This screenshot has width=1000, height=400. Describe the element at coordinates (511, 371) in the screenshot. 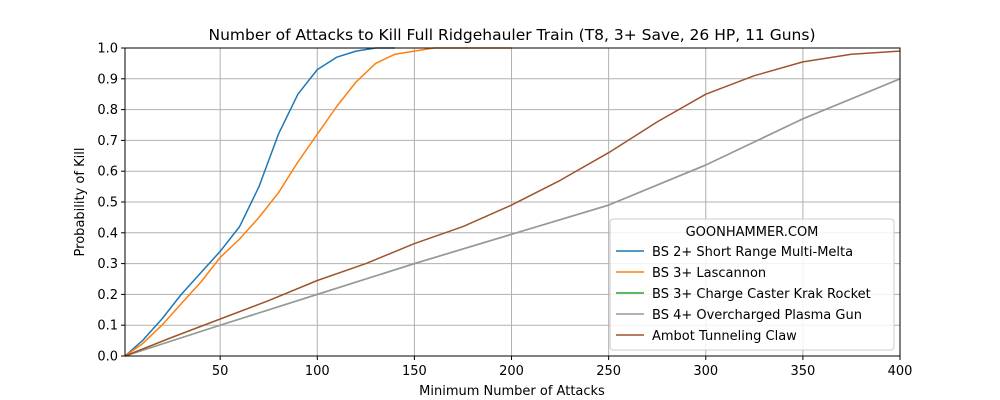

I see `x-tick-label: 200` at that location.